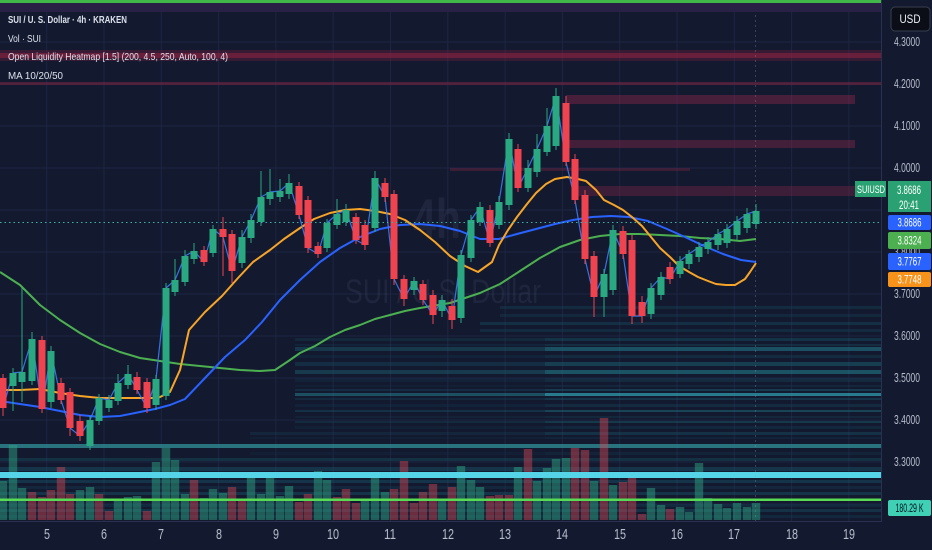 This screenshot has height=550, width=932. I want to click on svg-text: 3.8324, so click(910, 241).